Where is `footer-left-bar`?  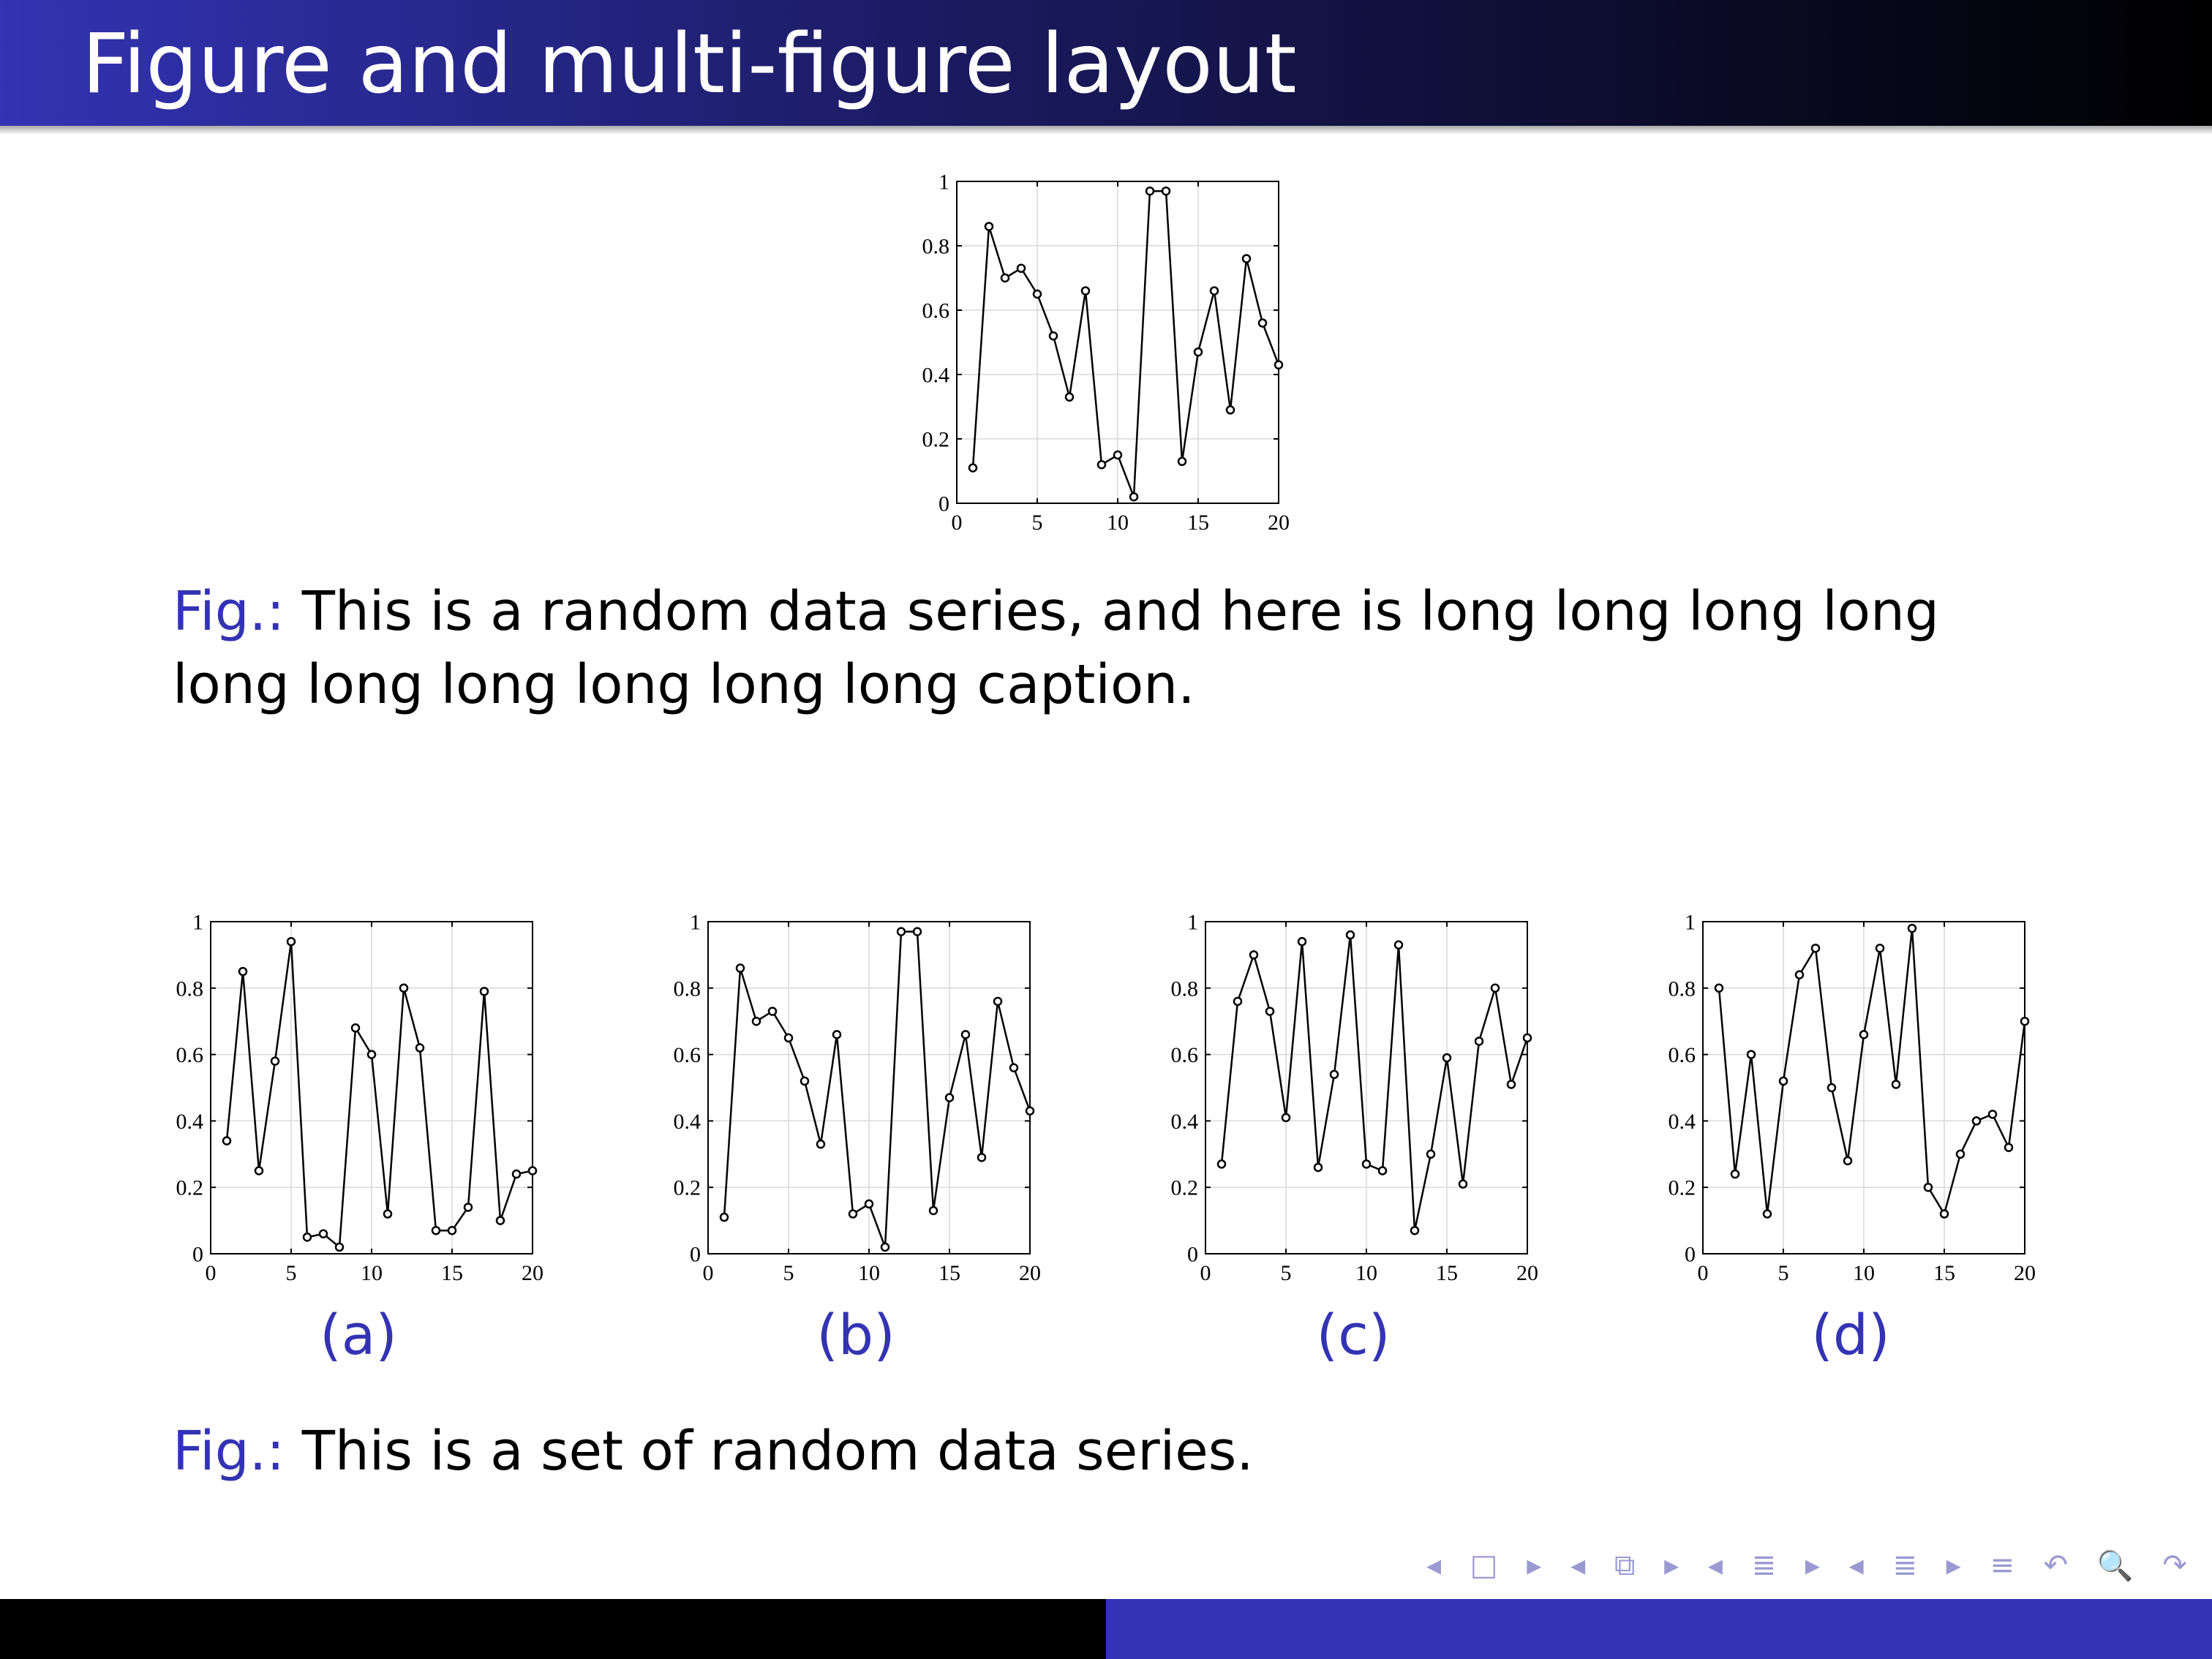
footer-left-bar is located at coordinates (553, 1629).